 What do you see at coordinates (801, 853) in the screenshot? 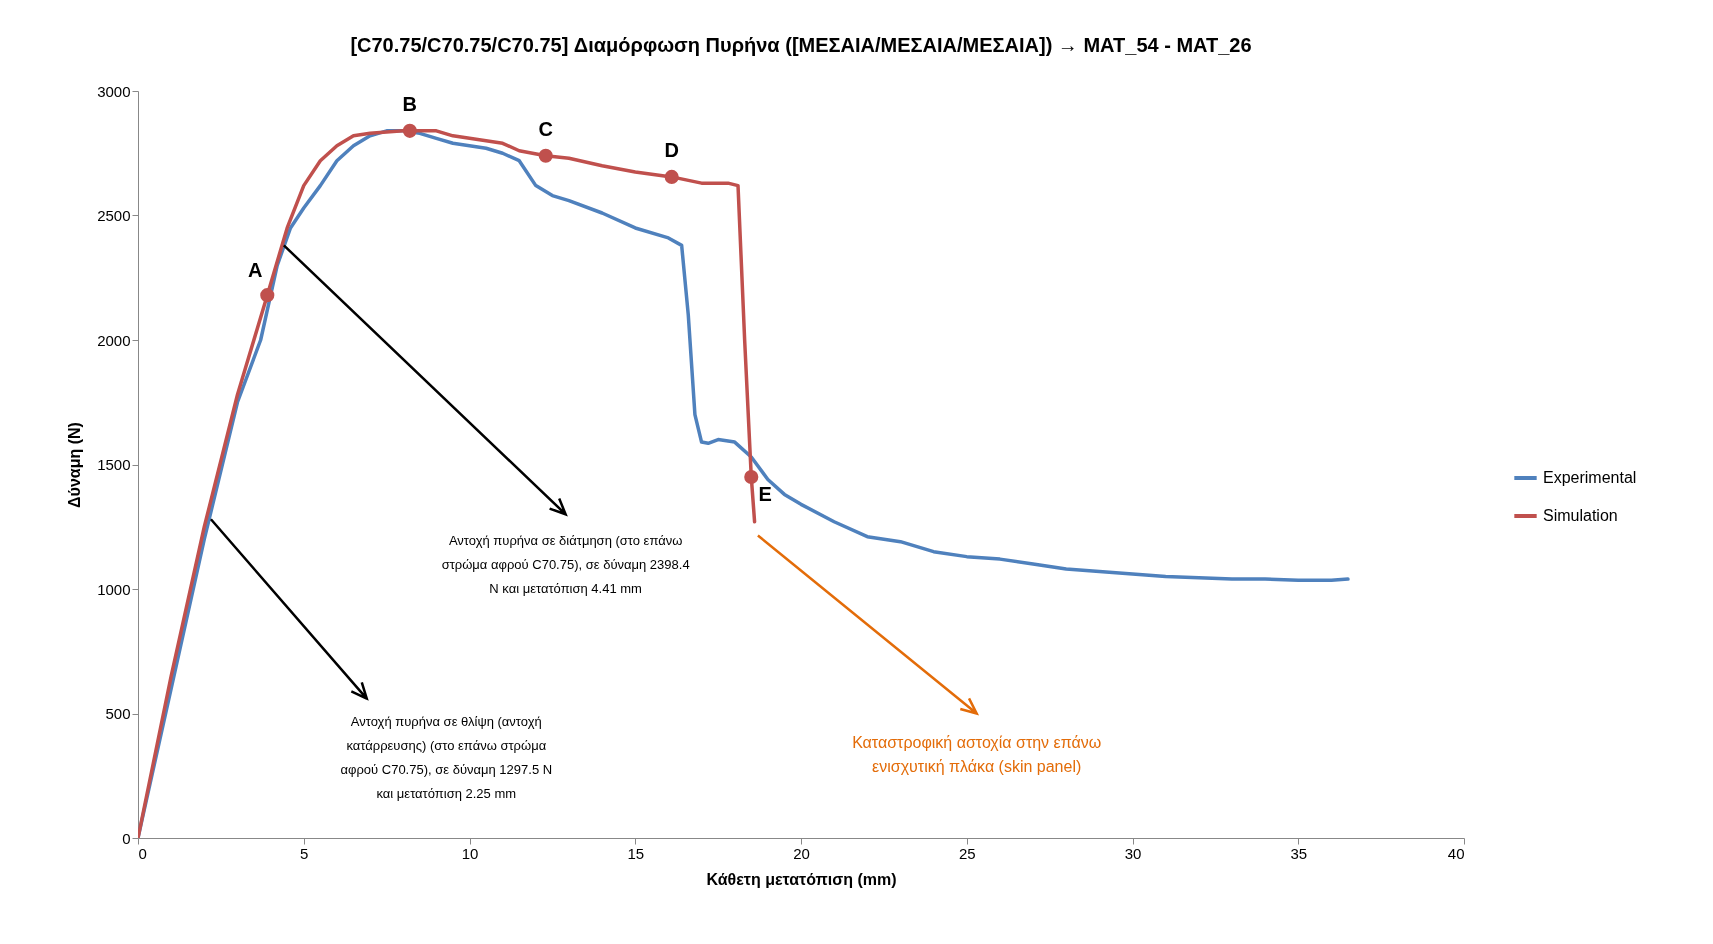
I see `x-tick-label: 20` at bounding box center [801, 853].